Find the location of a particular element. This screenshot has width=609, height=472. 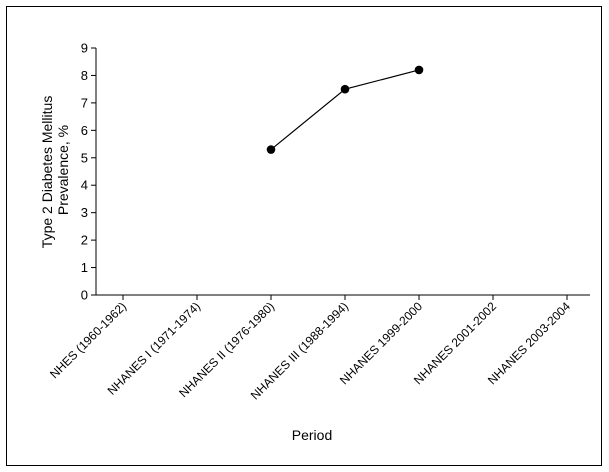

y-axis-title-line-1: Type 2 Diabetes Mellitus is located at coordinates (47, 172).